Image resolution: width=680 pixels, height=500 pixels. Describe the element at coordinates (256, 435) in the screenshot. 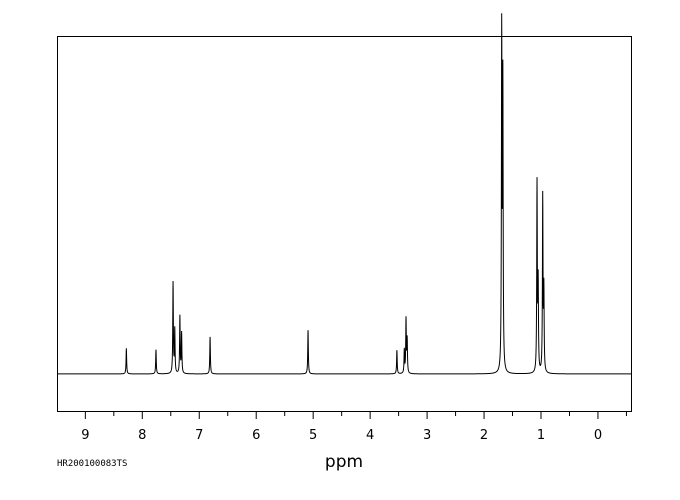

I see `tick-label: 6` at that location.